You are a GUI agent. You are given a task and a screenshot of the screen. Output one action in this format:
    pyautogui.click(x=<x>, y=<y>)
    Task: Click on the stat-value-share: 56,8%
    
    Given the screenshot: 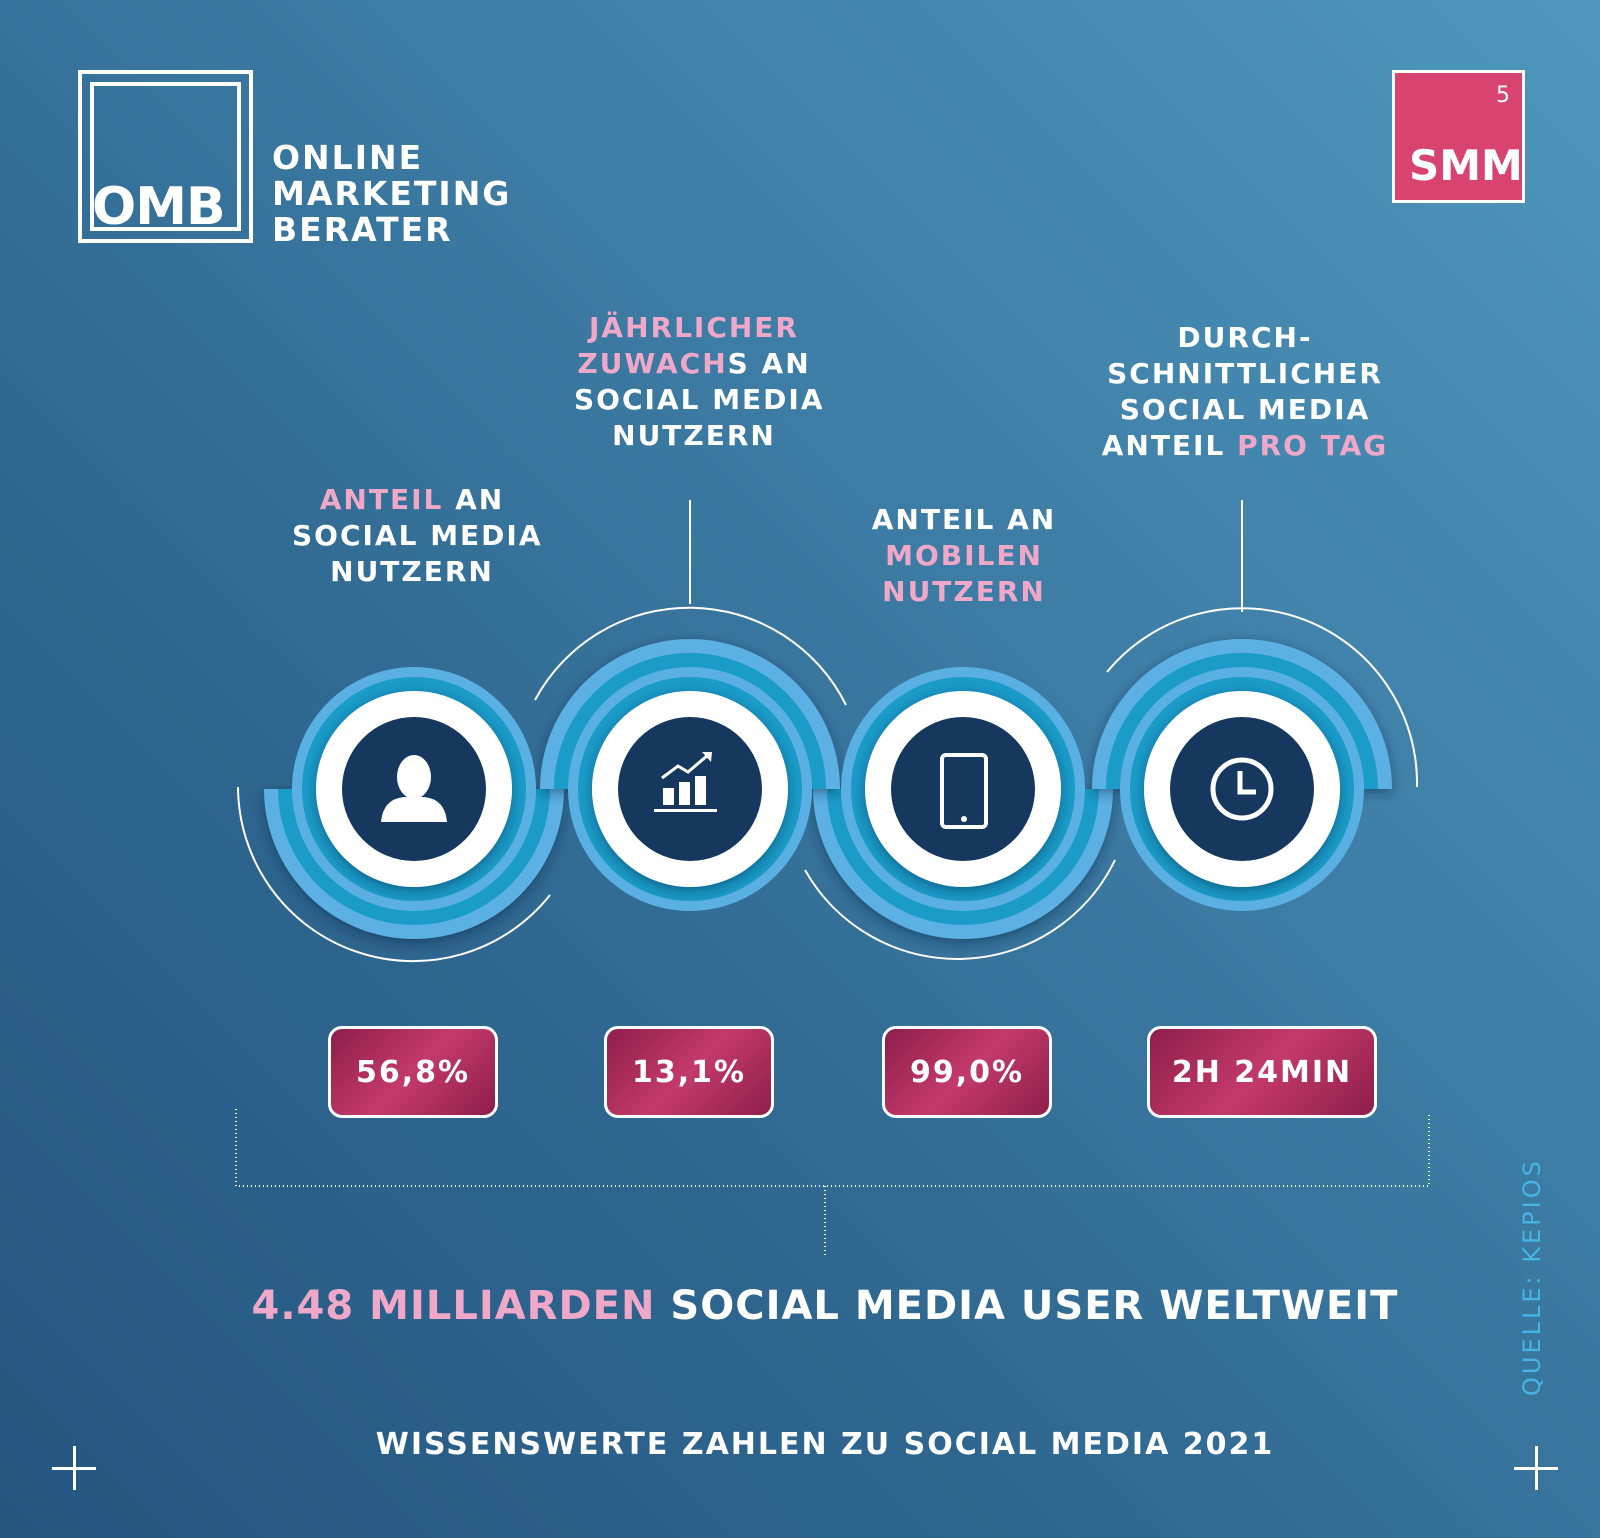 What is the action you would take?
    pyautogui.click(x=413, y=1072)
    